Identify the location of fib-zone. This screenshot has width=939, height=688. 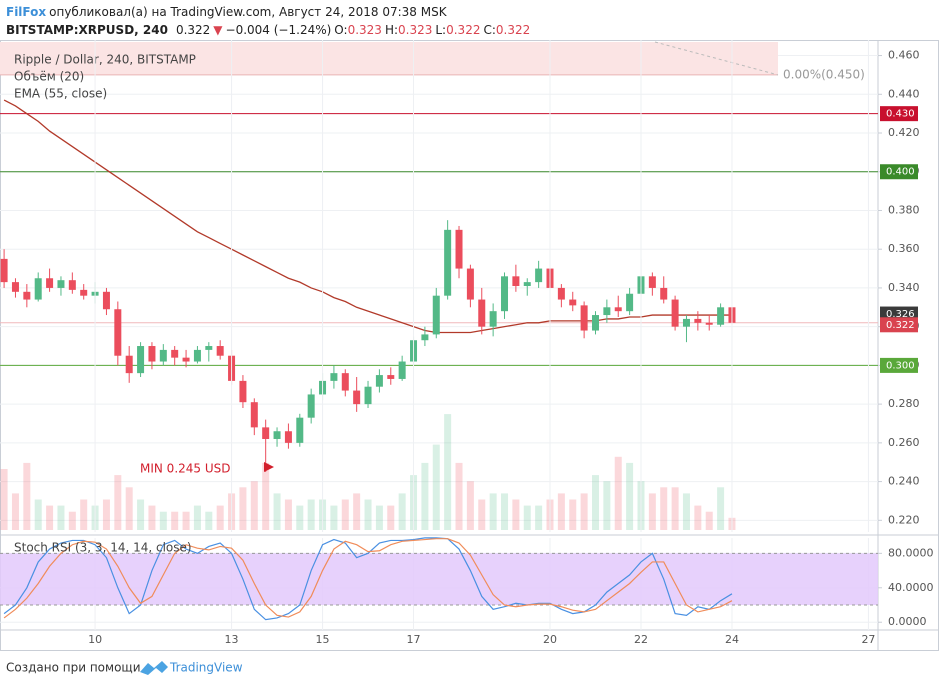
(389, 58).